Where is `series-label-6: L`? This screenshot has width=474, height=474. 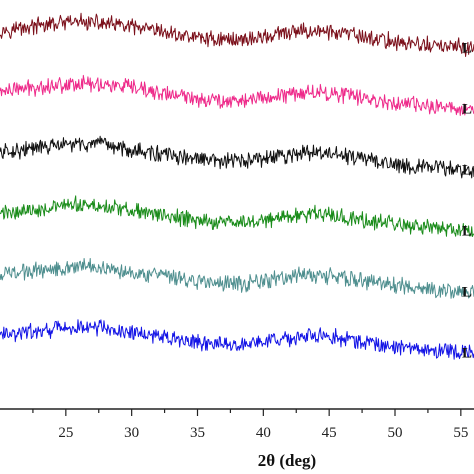
series-label-6: L is located at coordinates (467, 354).